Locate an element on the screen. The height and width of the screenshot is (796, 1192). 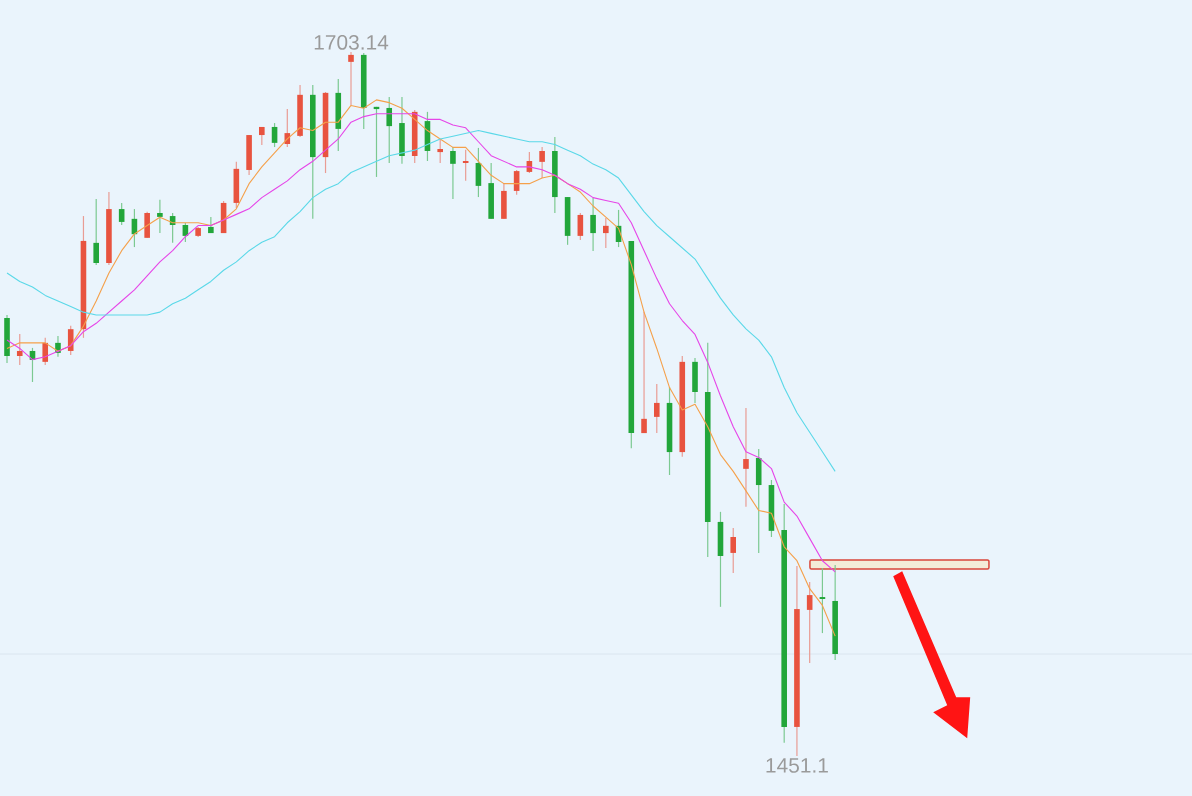
annotation: 1451.1 is located at coordinates (797, 765).